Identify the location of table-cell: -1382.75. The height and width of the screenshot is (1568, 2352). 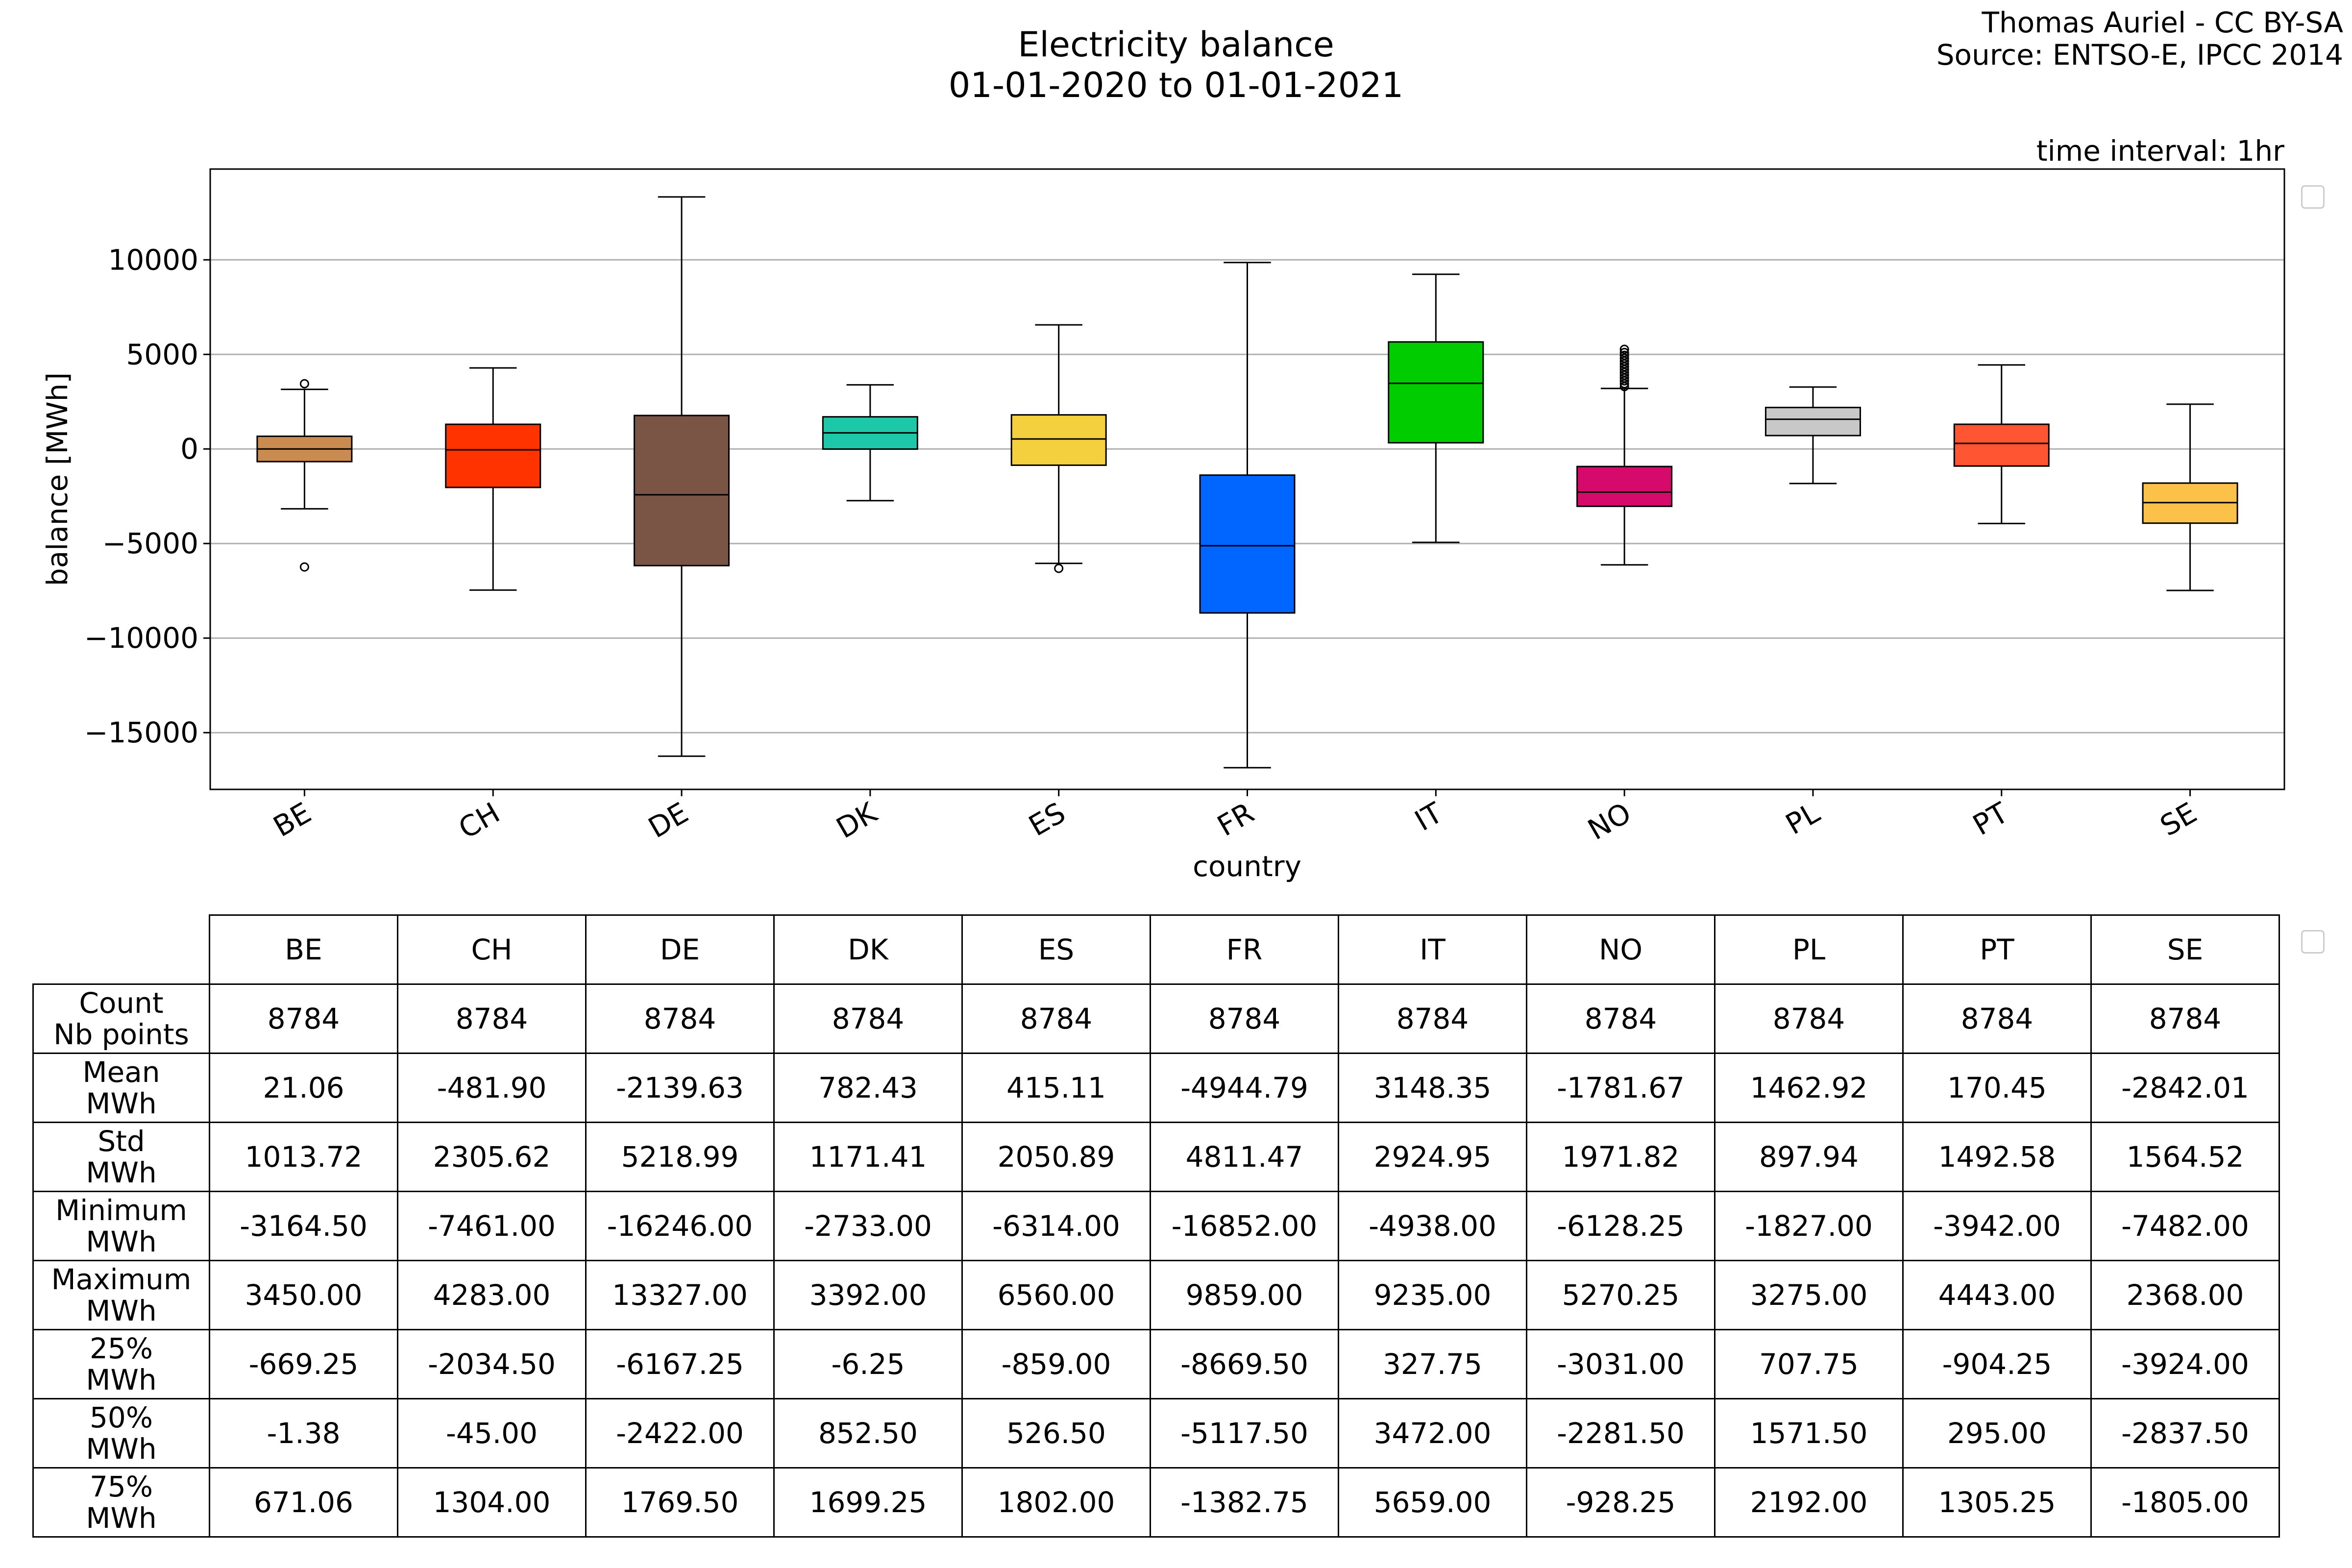
(1244, 1502).